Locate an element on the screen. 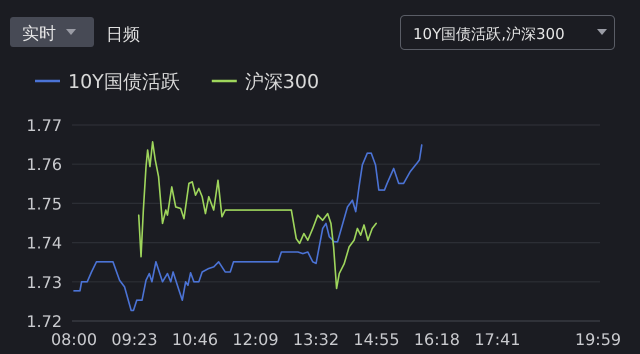 This screenshot has height=354, width=640. x-tick-label: 17:41 is located at coordinates (497, 339).